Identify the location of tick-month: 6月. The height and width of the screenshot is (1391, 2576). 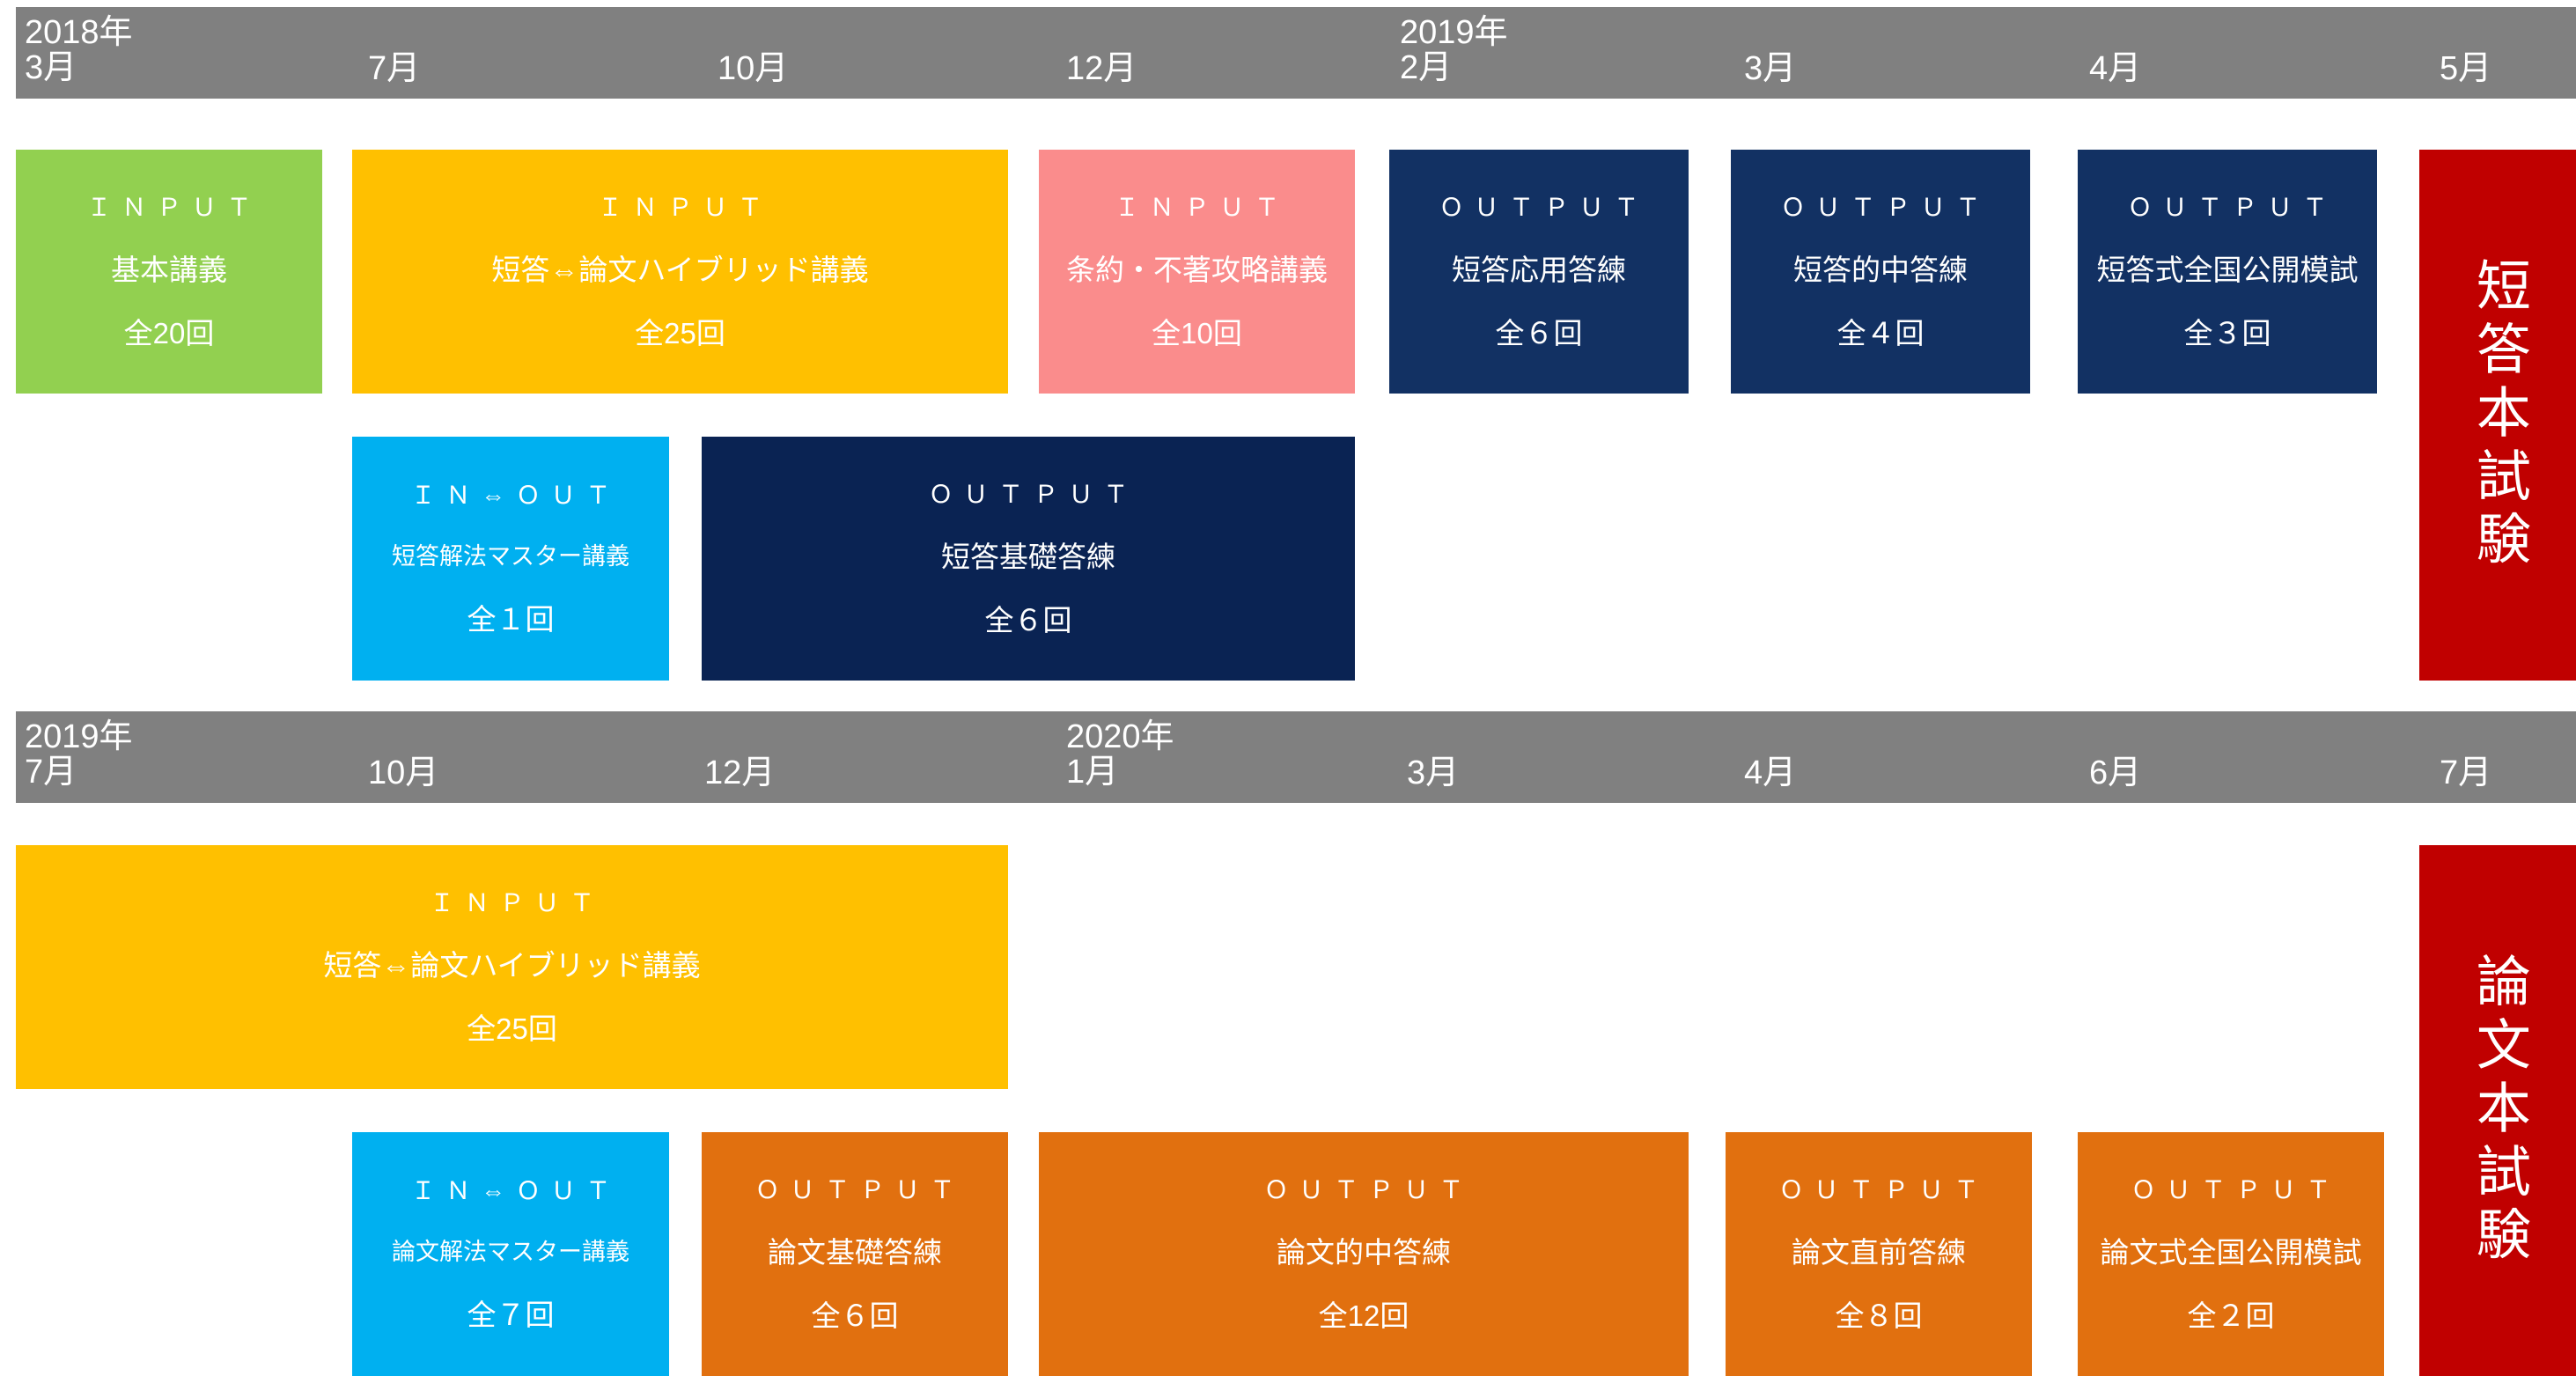
(2116, 772).